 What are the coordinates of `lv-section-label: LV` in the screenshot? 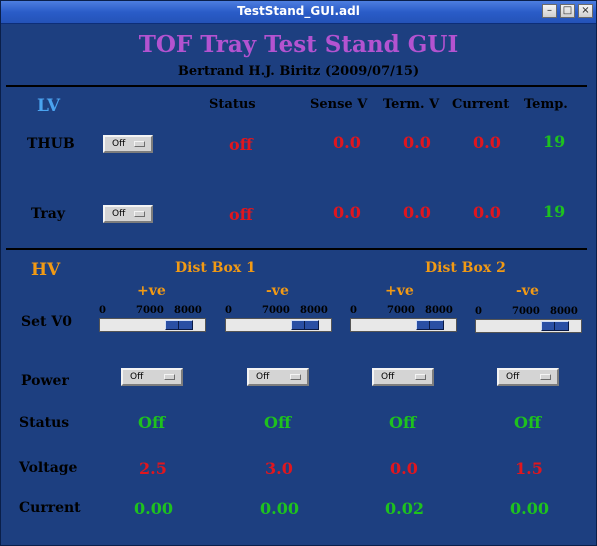 It's located at (49, 106).